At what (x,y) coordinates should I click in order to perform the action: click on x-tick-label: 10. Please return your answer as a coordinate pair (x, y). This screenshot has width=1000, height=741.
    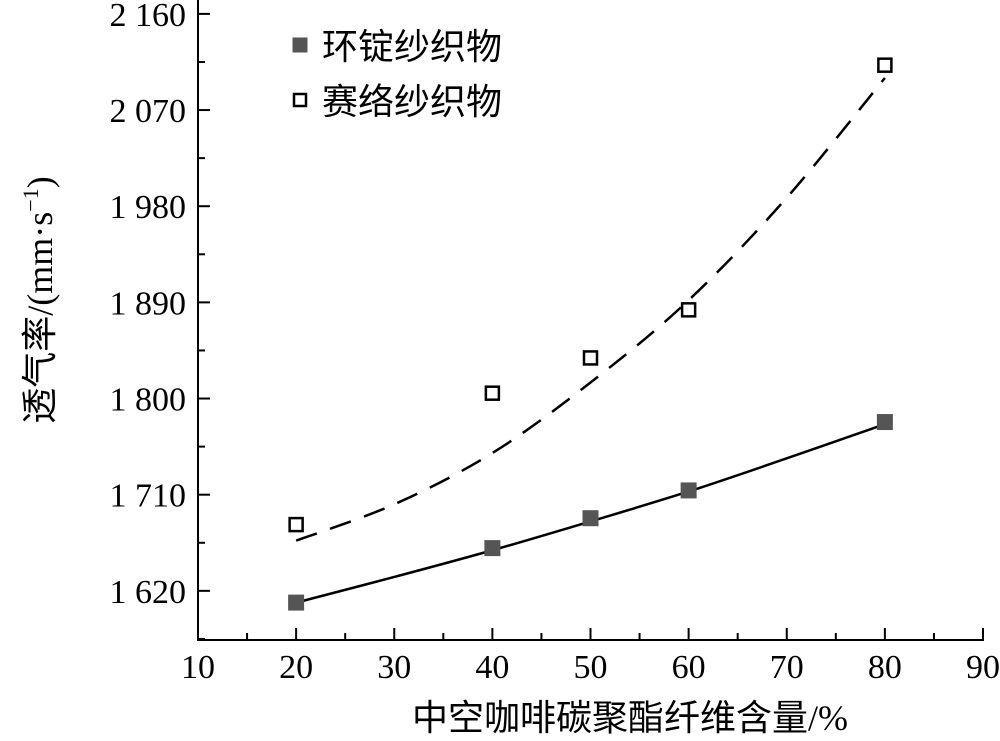
    Looking at the image, I should click on (198, 667).